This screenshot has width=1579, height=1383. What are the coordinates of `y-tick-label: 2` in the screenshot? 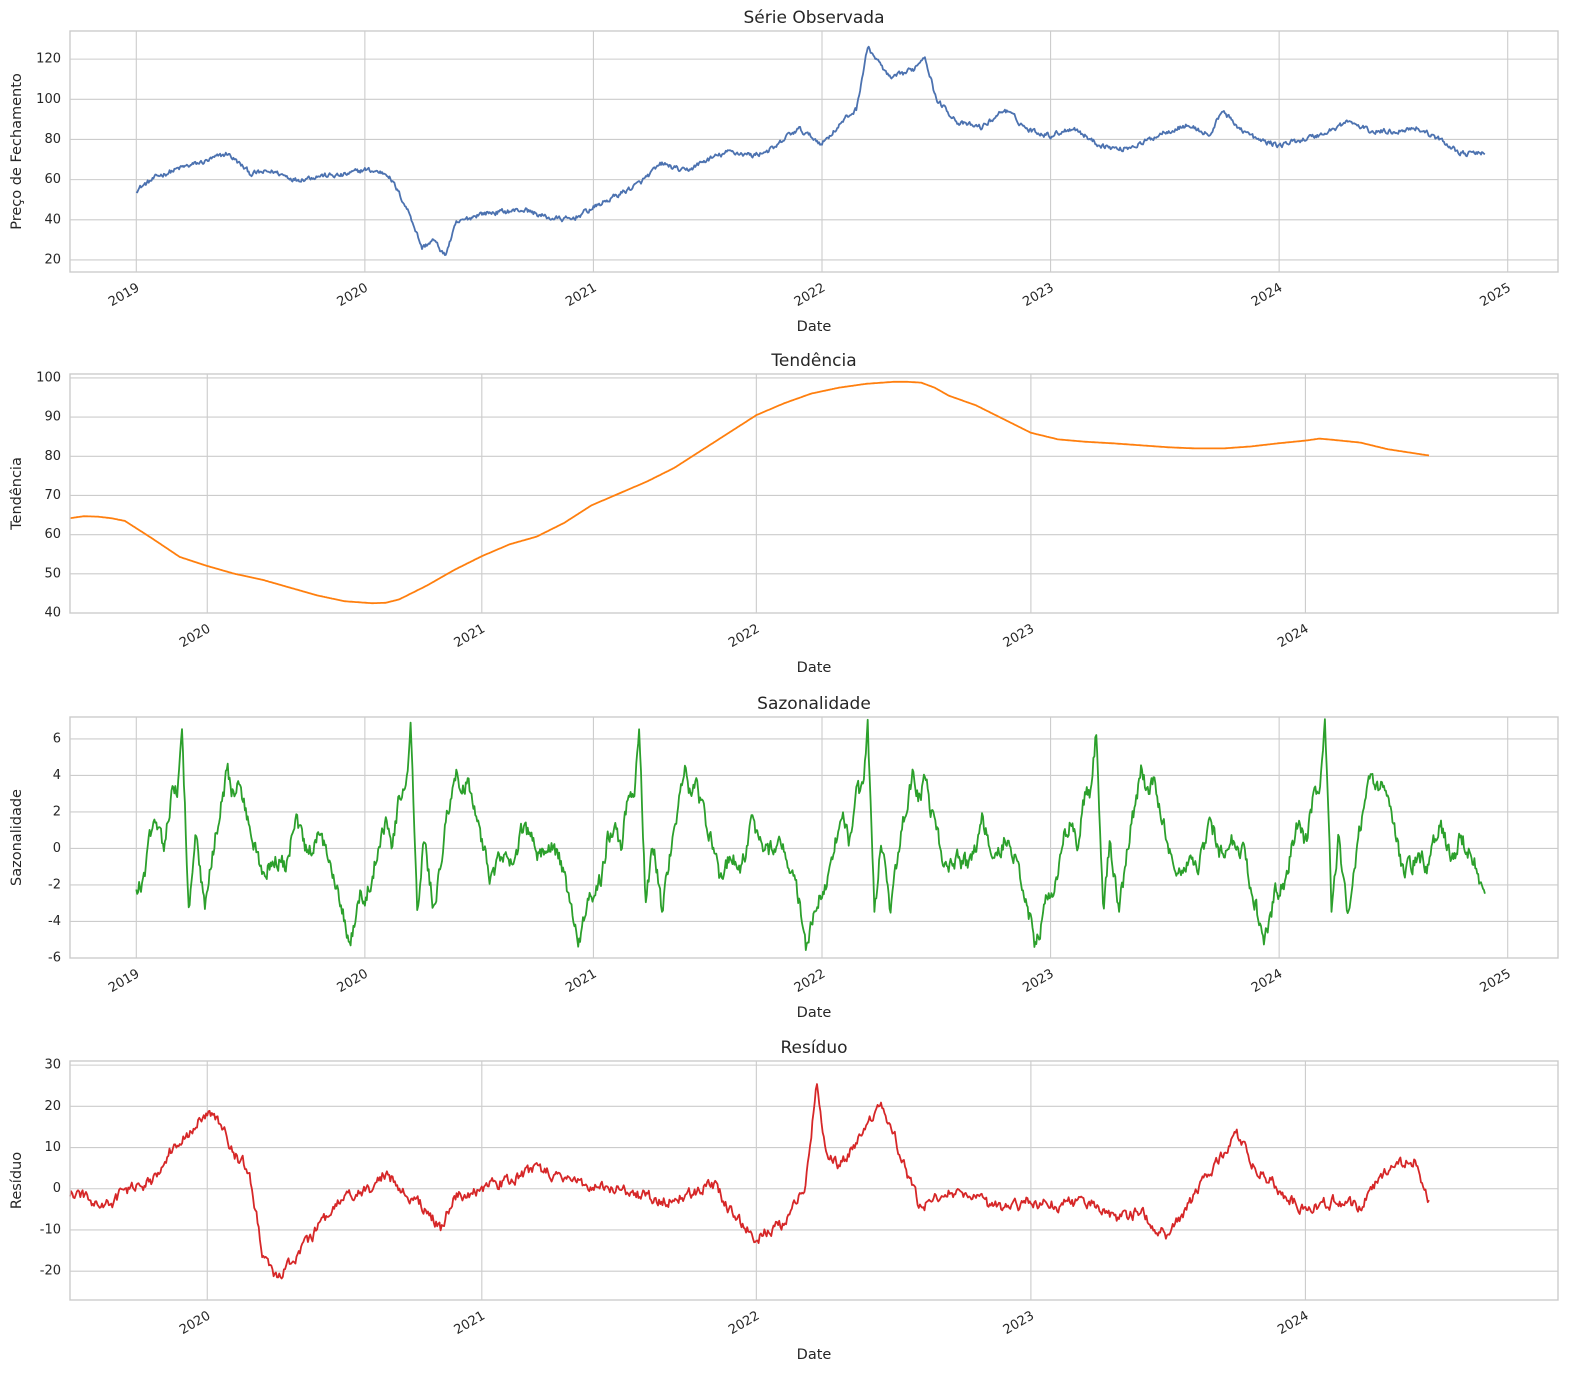 It's located at (57, 811).